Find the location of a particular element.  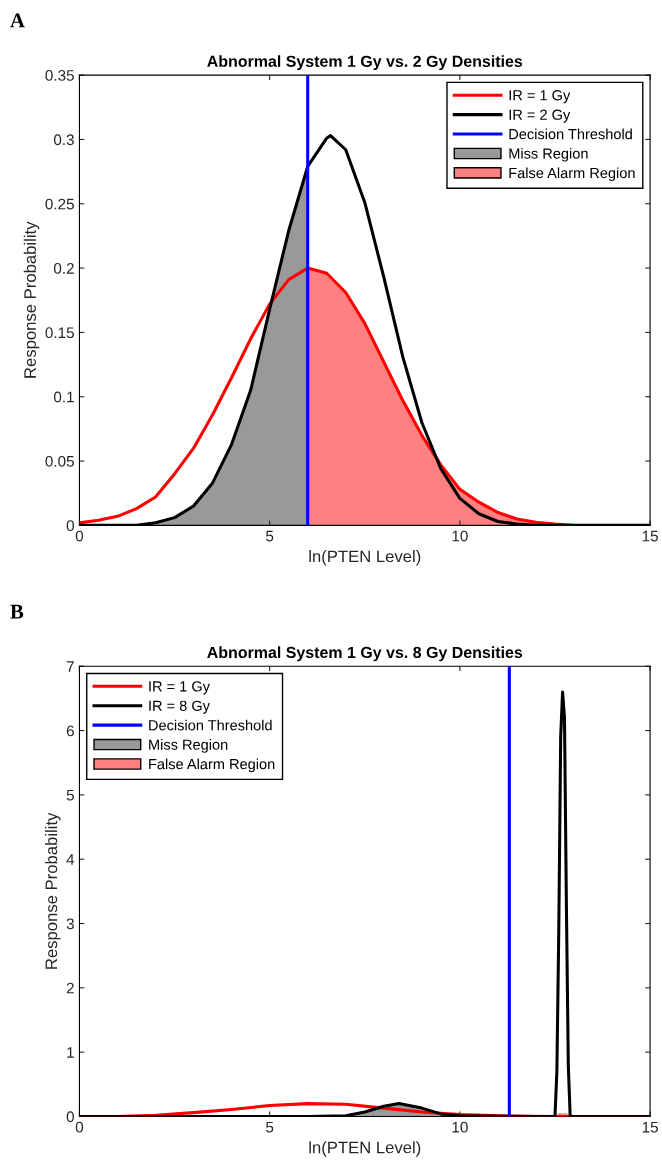

chart-title: Abnormal System 1 Gy vs. 8 Gy Densities is located at coordinates (365, 654).